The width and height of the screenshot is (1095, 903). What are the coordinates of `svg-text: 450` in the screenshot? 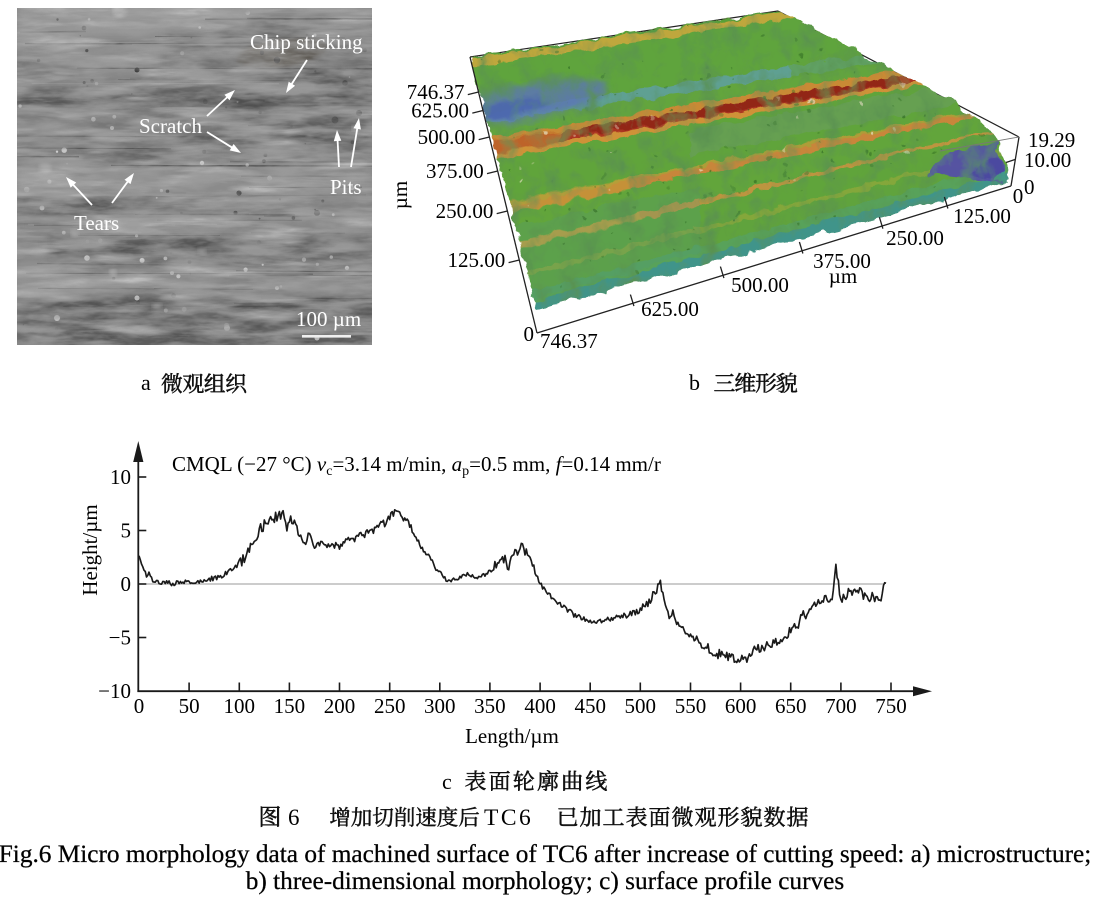 It's located at (590, 706).